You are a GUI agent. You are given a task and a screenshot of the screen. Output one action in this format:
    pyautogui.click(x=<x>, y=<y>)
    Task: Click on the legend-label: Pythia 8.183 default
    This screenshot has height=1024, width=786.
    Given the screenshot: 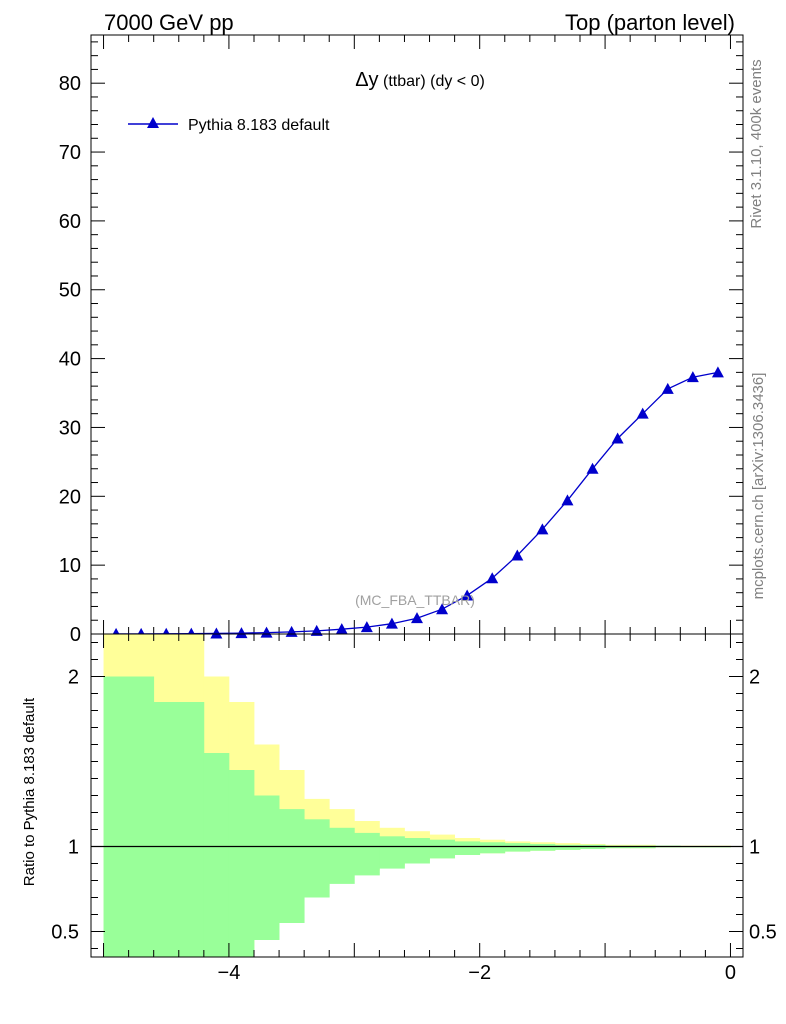 What is the action you would take?
    pyautogui.click(x=259, y=125)
    